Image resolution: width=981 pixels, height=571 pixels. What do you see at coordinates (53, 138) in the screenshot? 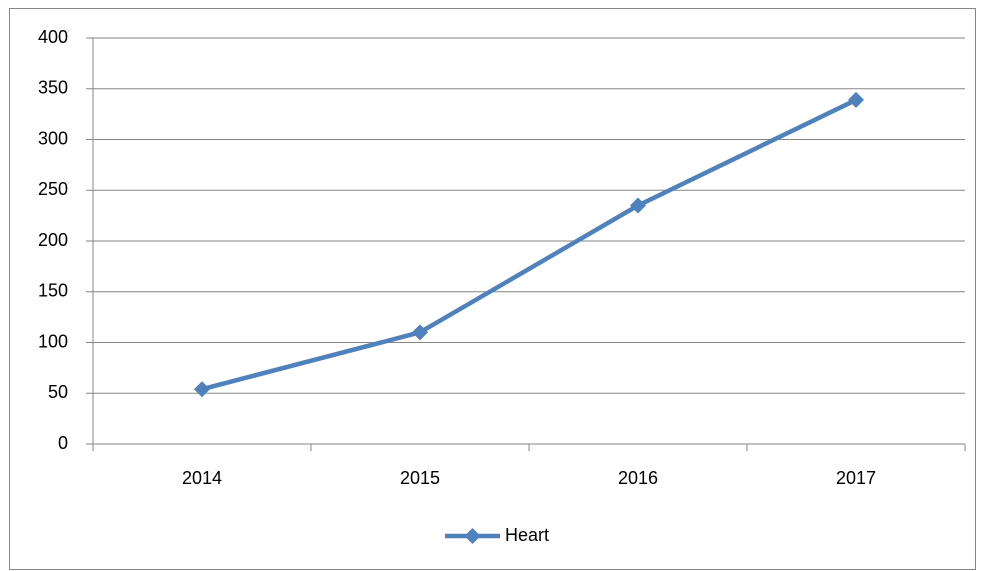
I see `y-tick-label: 300` at bounding box center [53, 138].